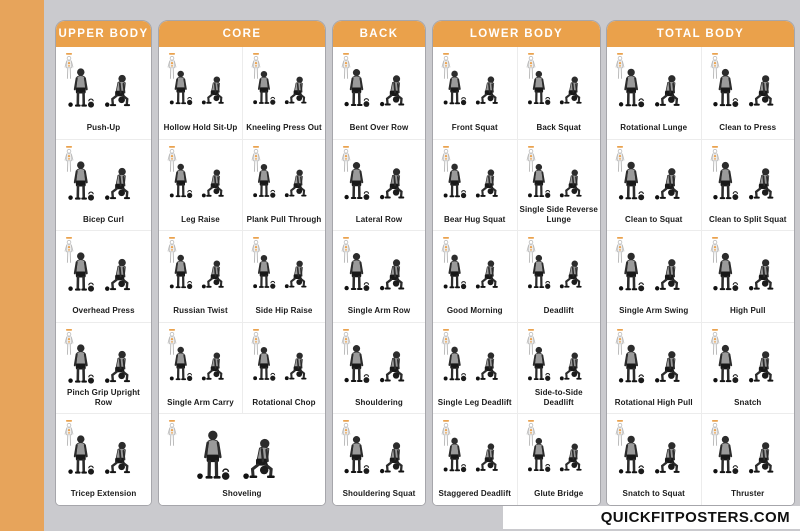 The width and height of the screenshot is (800, 531). I want to click on exercise-name: Bear Hug Squat, so click(475, 219).